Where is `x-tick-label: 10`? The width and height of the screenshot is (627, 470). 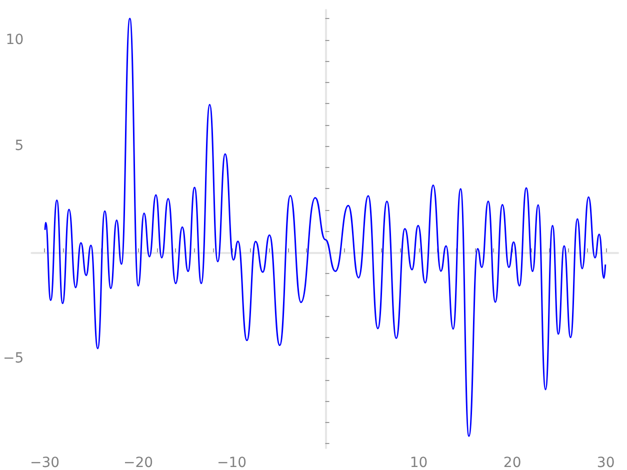
x-tick-label: 10 is located at coordinates (419, 462).